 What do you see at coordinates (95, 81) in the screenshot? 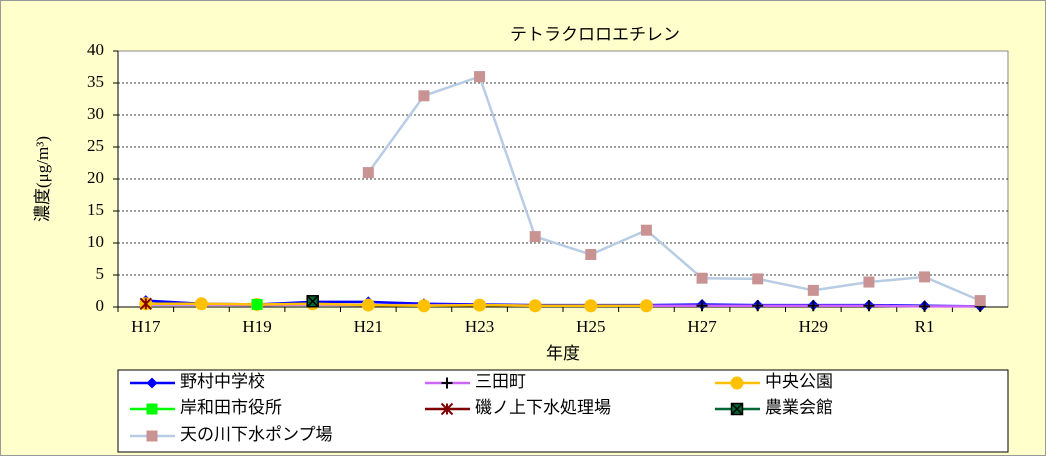
I see `y-tick-label: 35` at bounding box center [95, 81].